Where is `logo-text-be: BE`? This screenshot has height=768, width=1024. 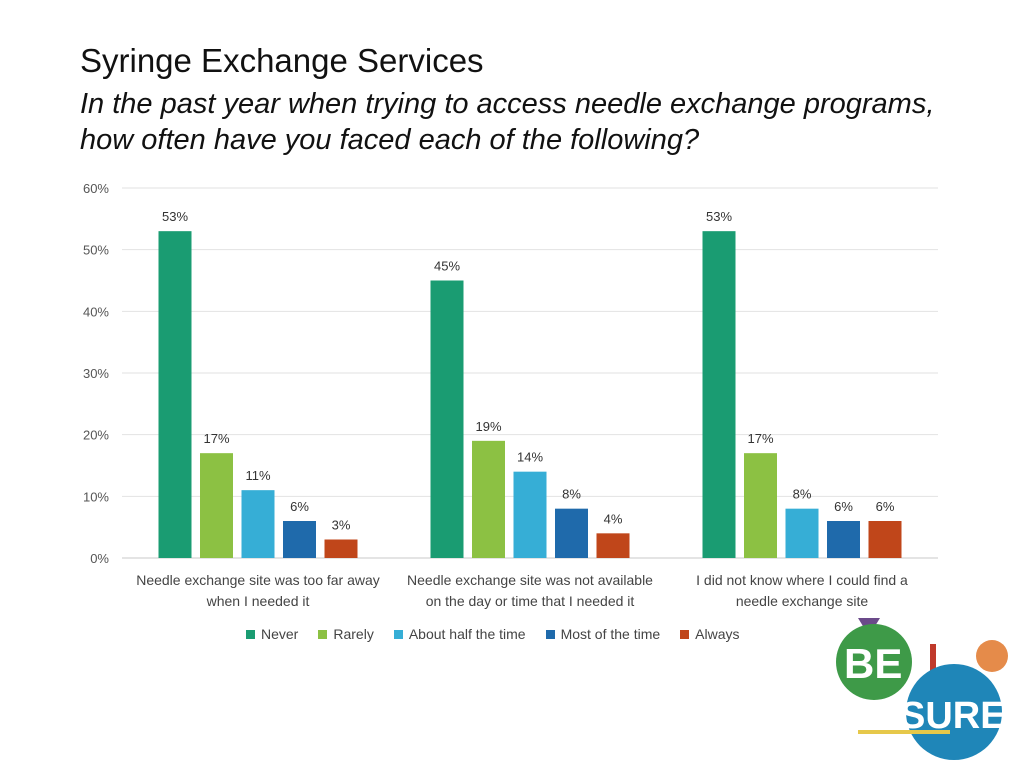
logo-text-be: BE is located at coordinates (873, 663).